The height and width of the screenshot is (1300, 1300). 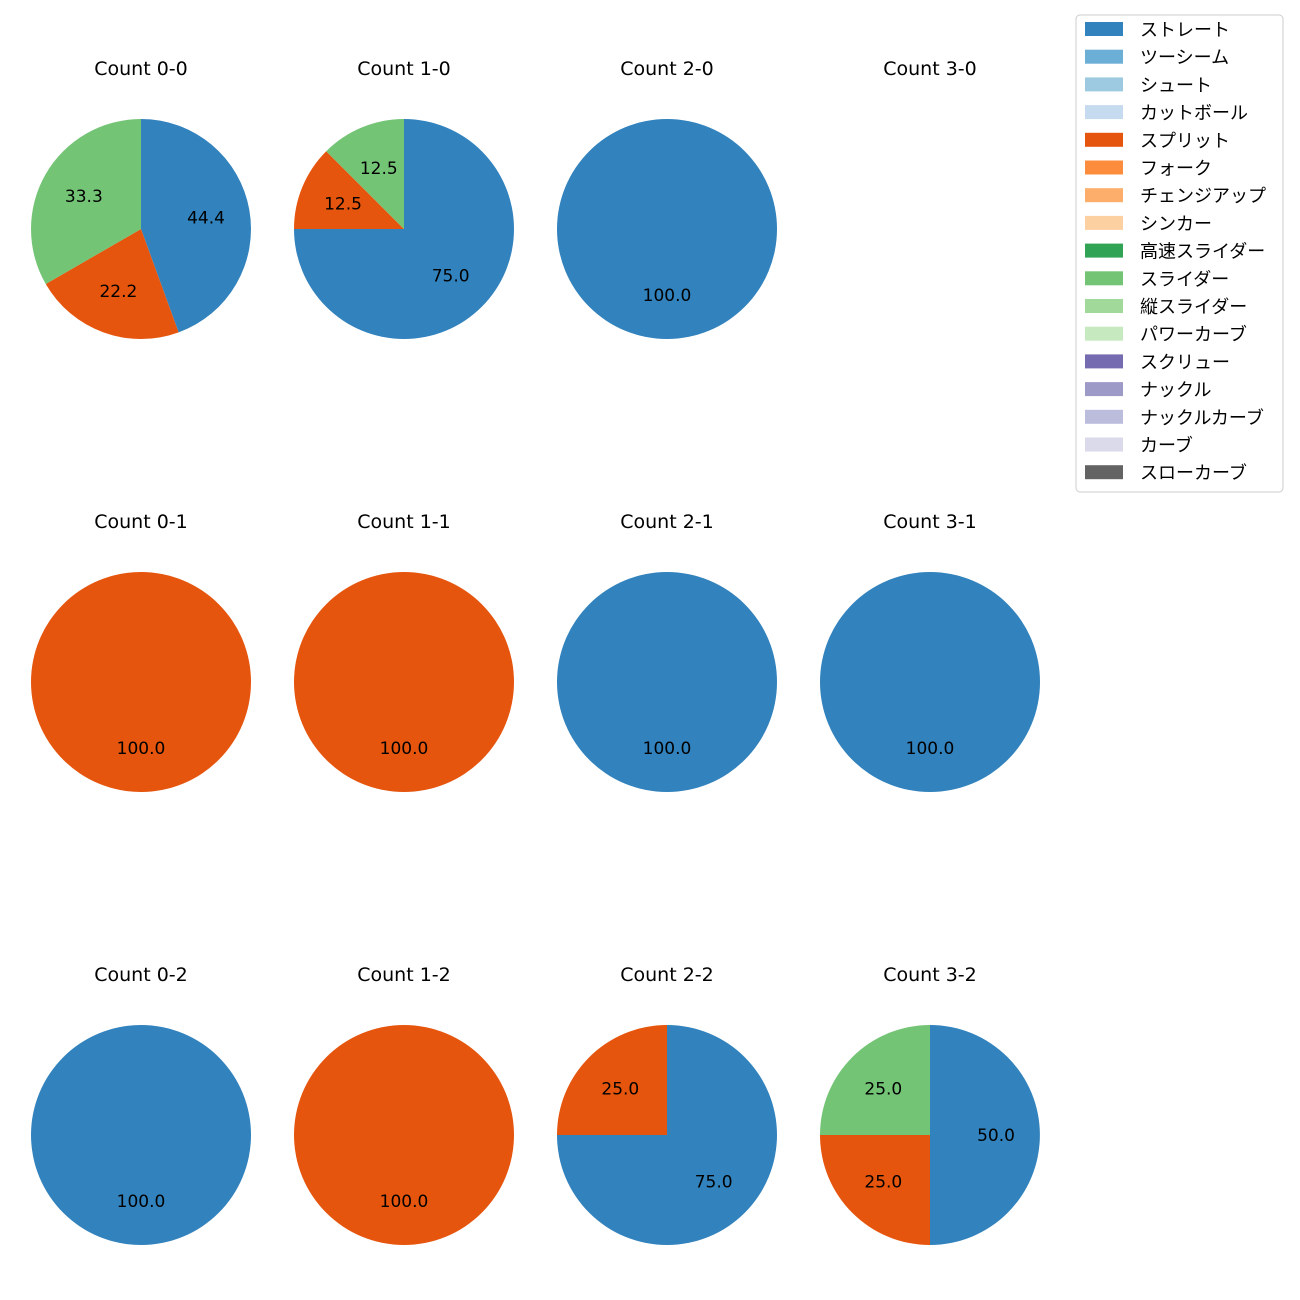 I want to click on pie-panel: Count 0-0 44.4 22.2 33.3, so click(x=141, y=198).